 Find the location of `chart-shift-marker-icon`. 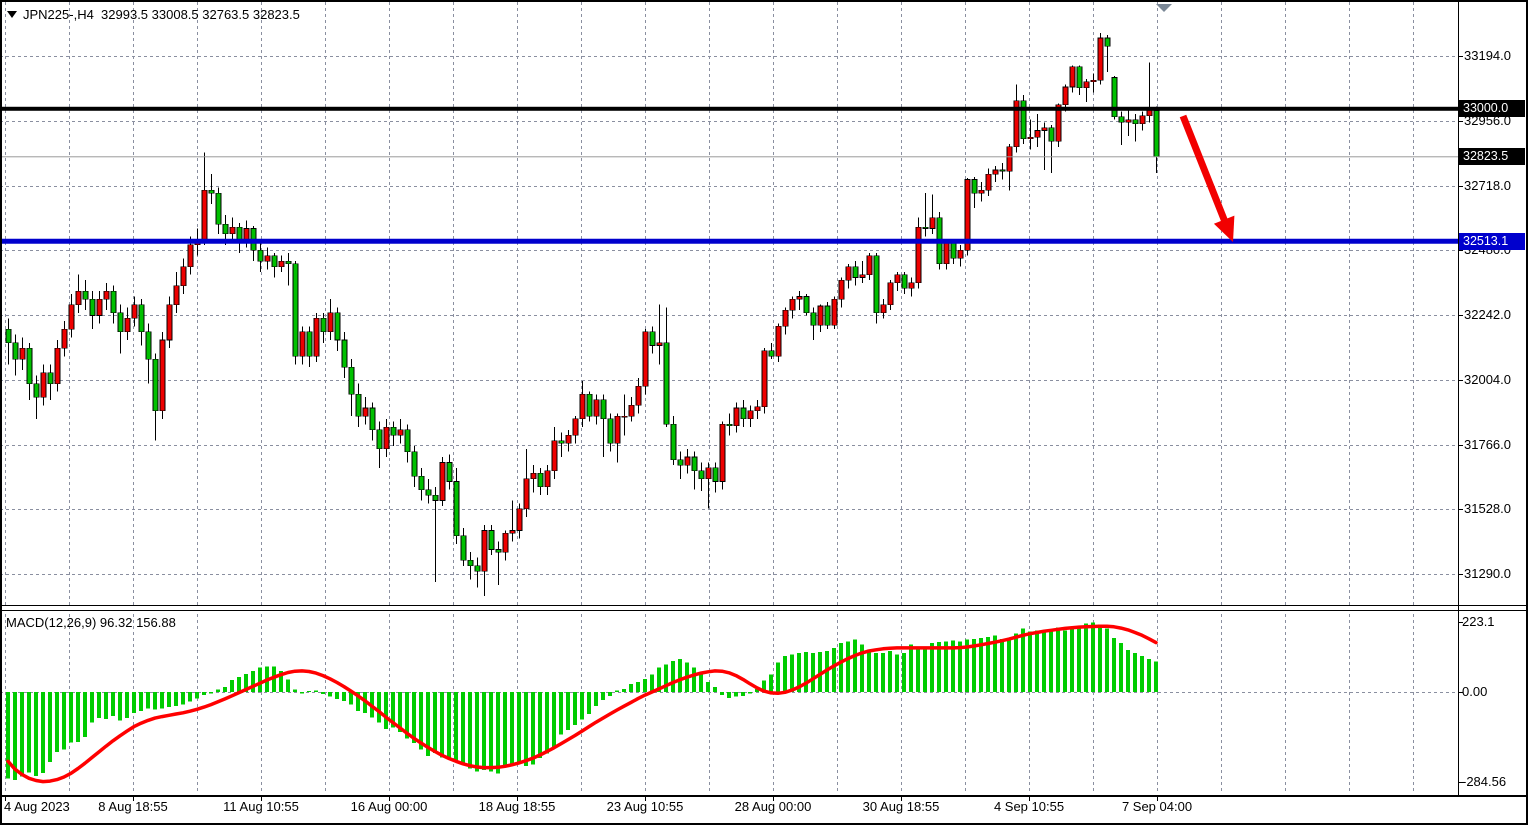

chart-shift-marker-icon is located at coordinates (1164, 8).